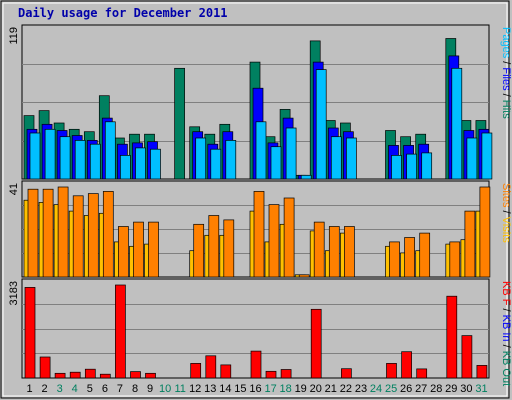 This screenshot has width=512, height=400. Describe the element at coordinates (60, 389) in the screenshot. I see `x-tick-label: 3` at that location.